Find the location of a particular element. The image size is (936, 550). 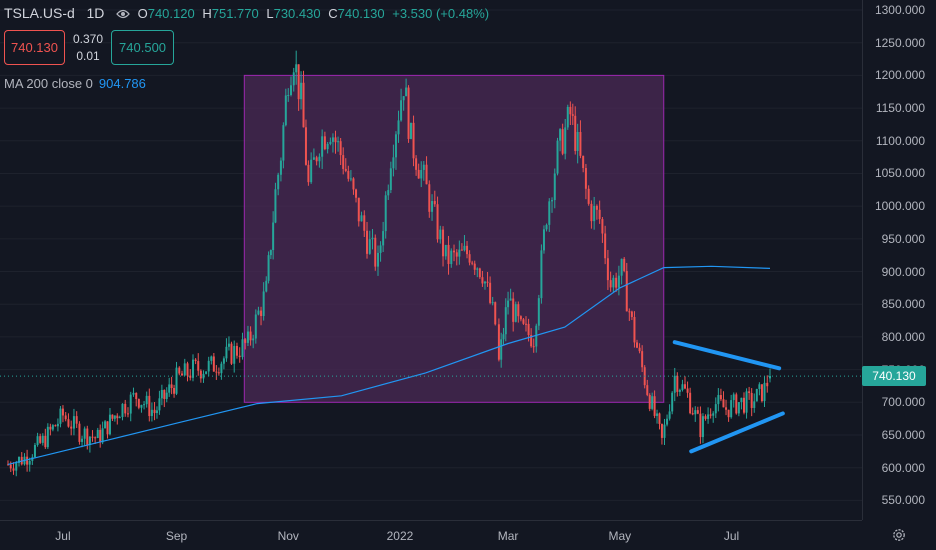

buy-button: 740.500 is located at coordinates (143, 47).